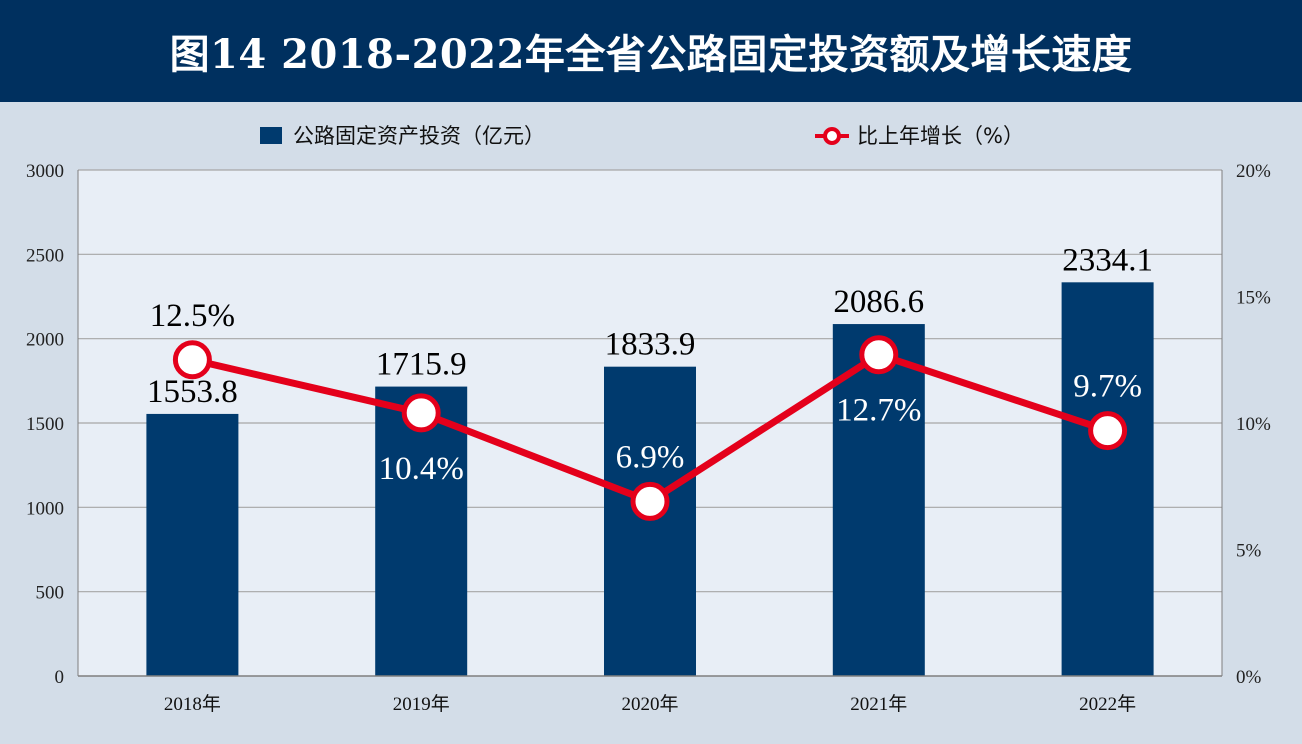  What do you see at coordinates (45, 340) in the screenshot?
I see `y-left-tick-label: 2000` at bounding box center [45, 340].